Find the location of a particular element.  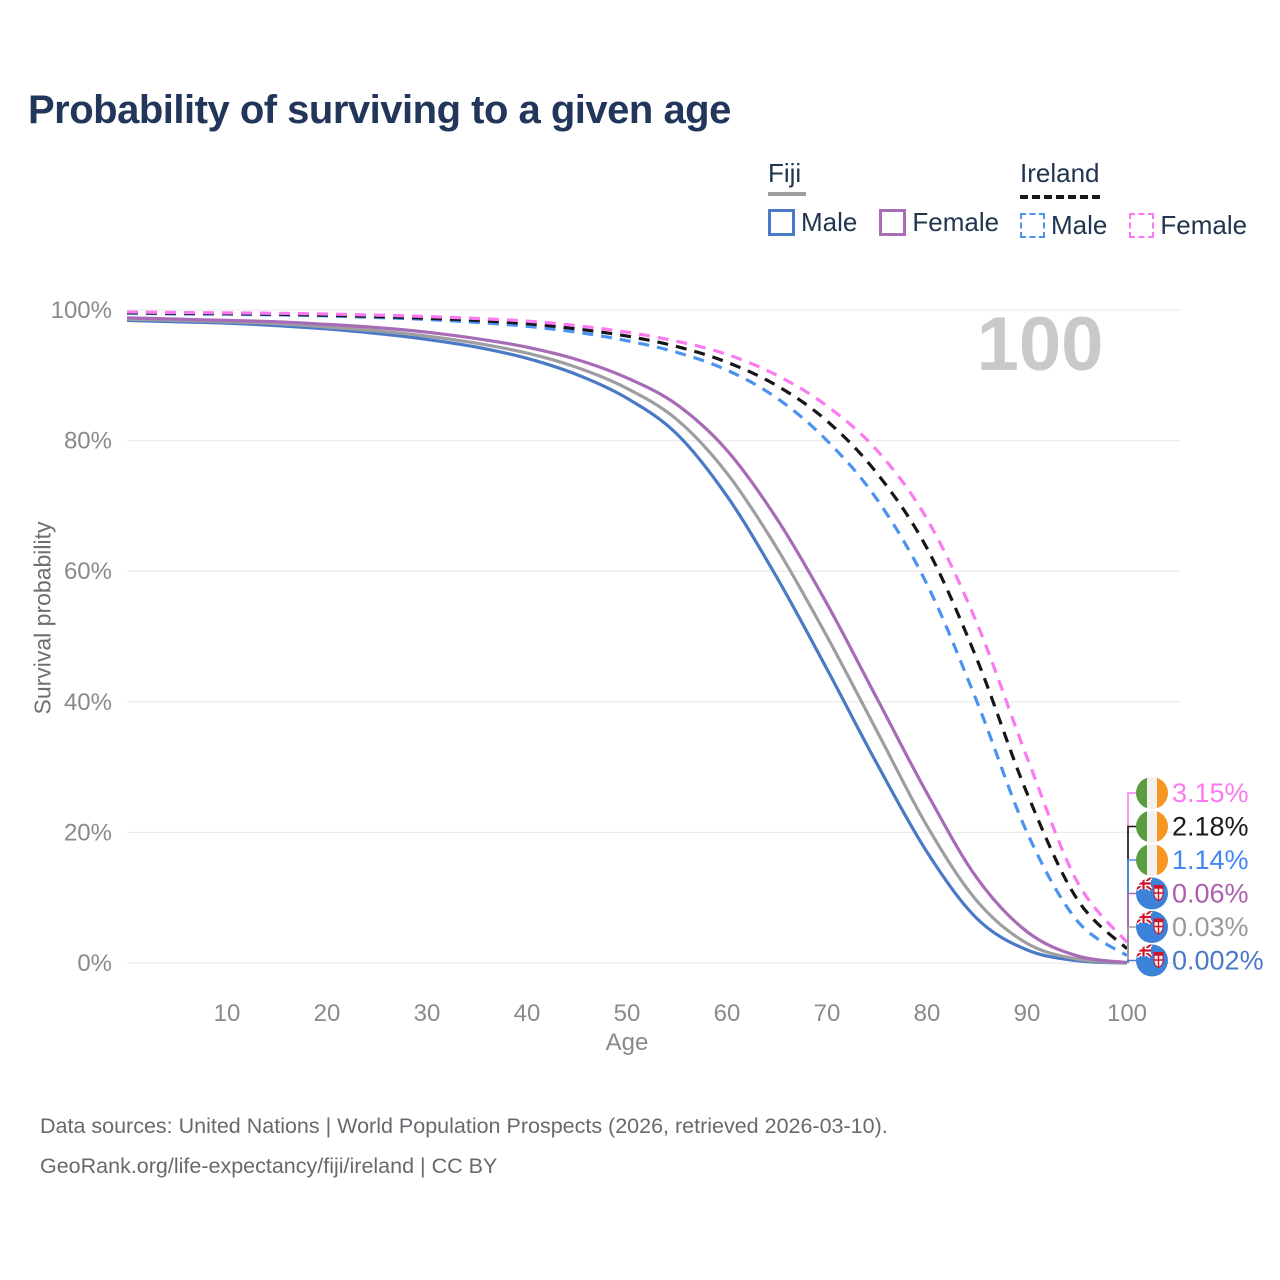

end-connector-ireland-total is located at coordinates (1131, 887).